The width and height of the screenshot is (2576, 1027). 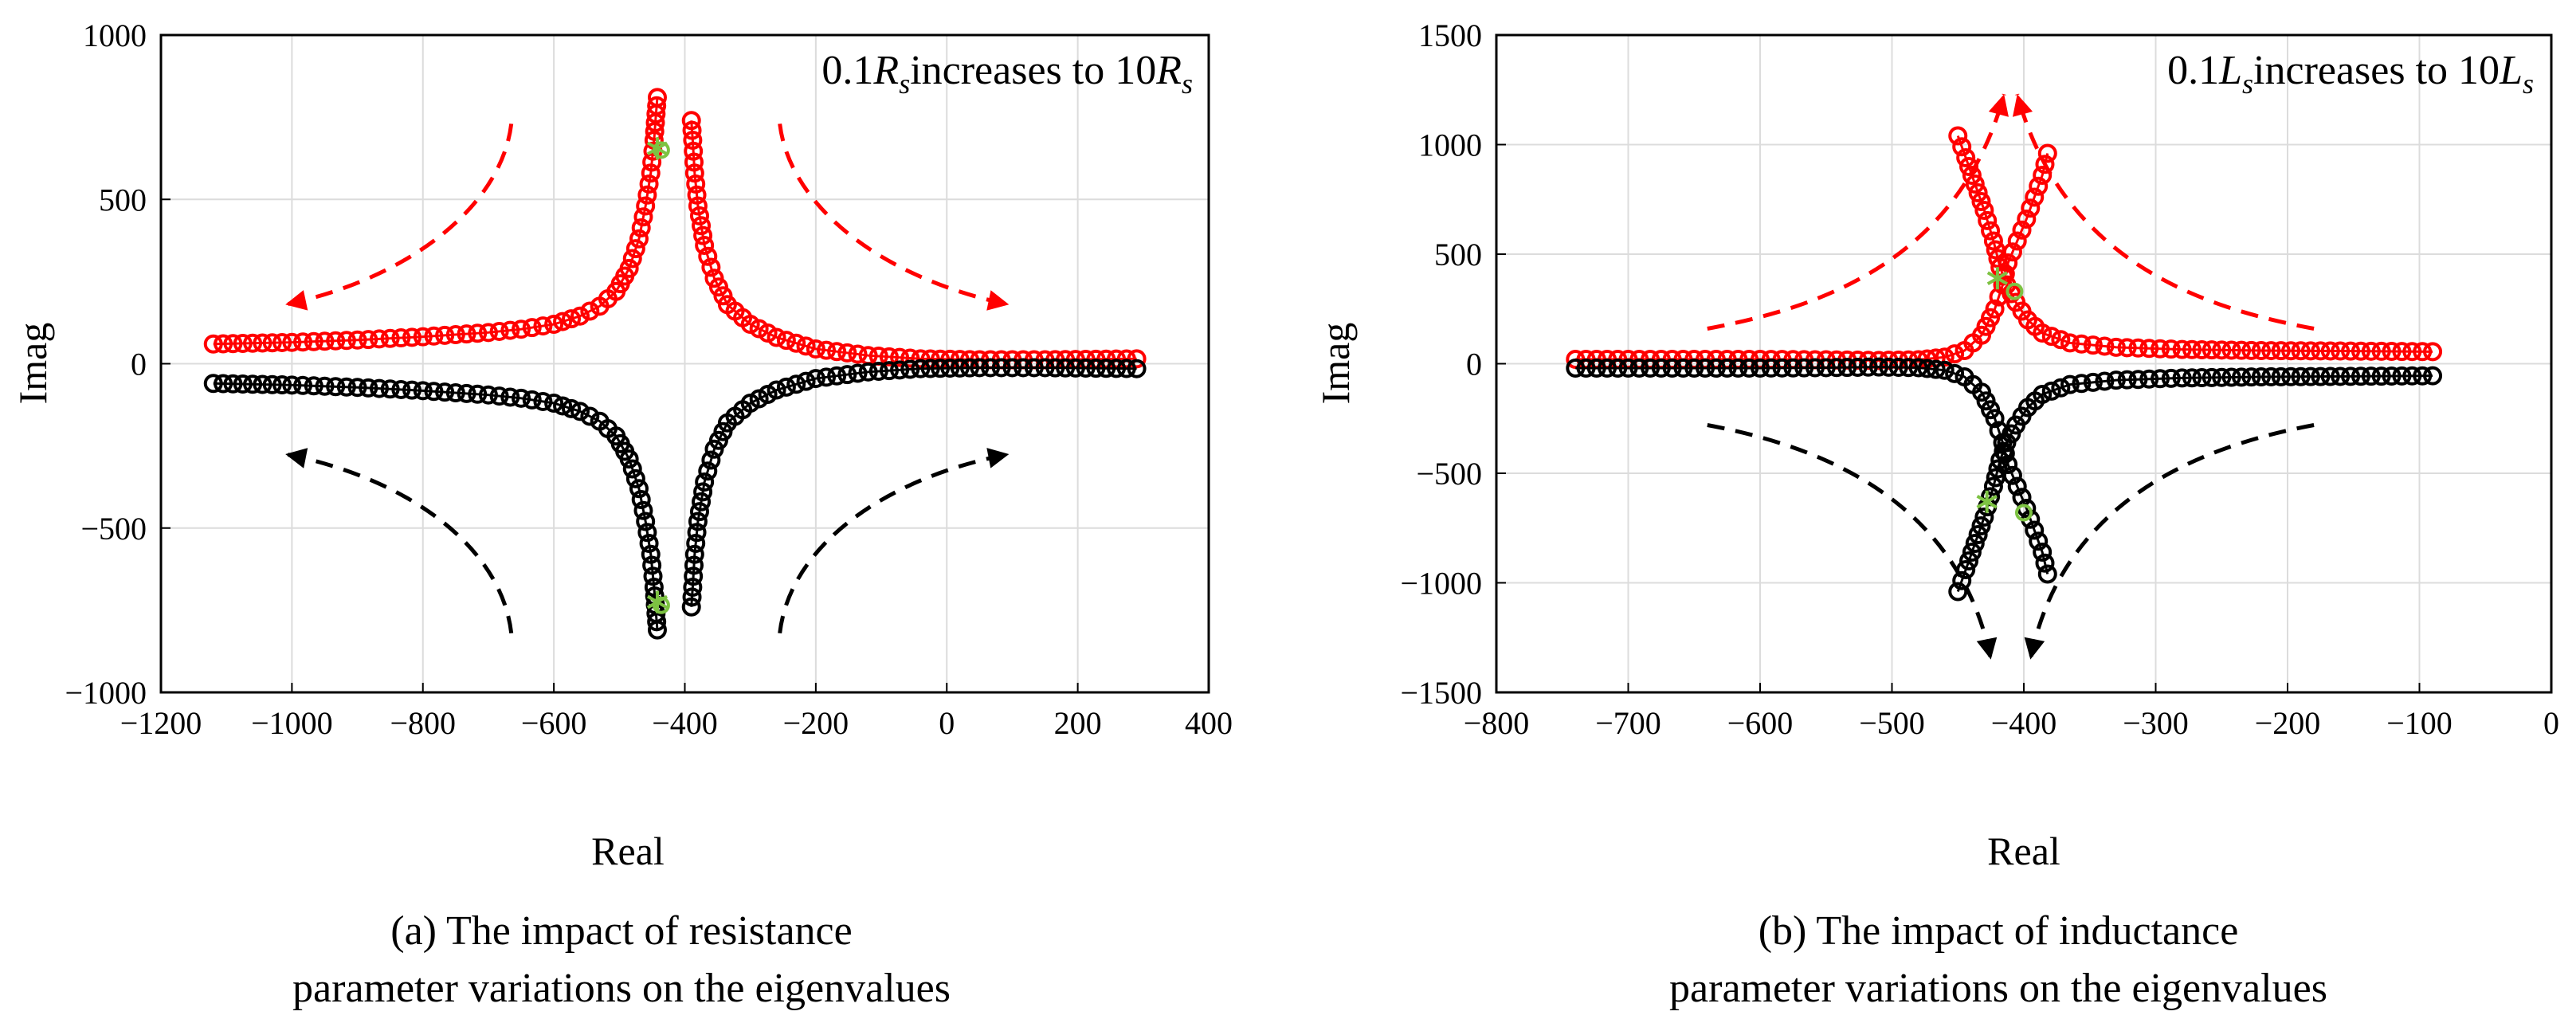 What do you see at coordinates (115, 36) in the screenshot?
I see `y-tick-label: 1000` at bounding box center [115, 36].